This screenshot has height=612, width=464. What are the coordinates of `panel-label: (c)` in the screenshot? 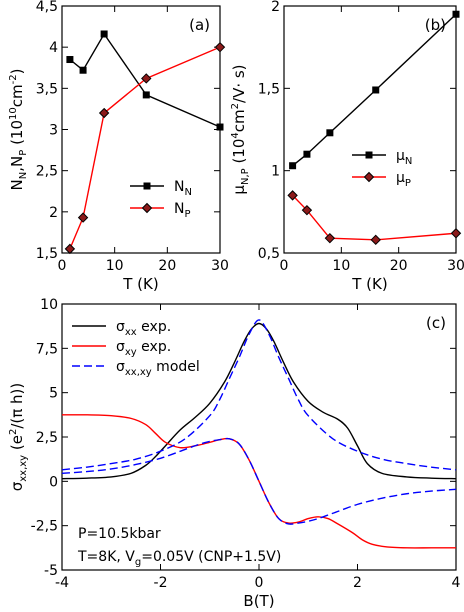 It's located at (436, 323).